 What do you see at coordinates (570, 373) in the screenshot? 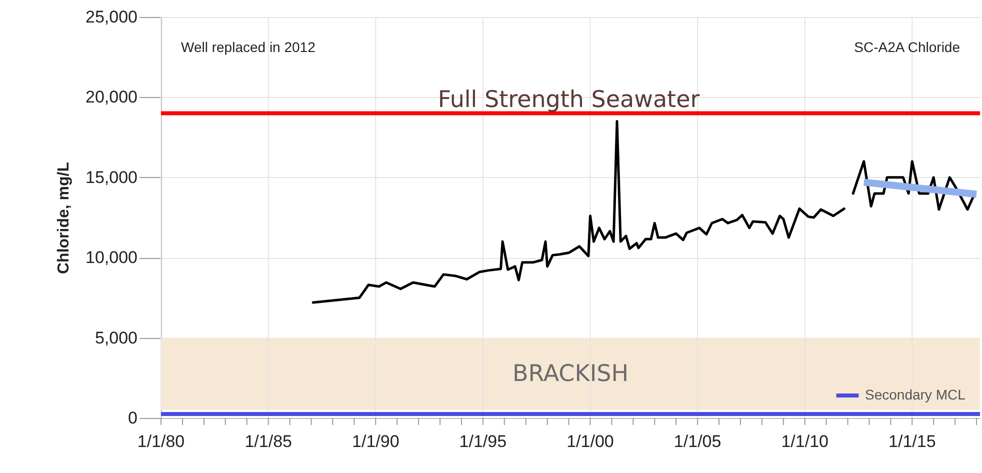
I see `band-label: BRACKISH` at bounding box center [570, 373].